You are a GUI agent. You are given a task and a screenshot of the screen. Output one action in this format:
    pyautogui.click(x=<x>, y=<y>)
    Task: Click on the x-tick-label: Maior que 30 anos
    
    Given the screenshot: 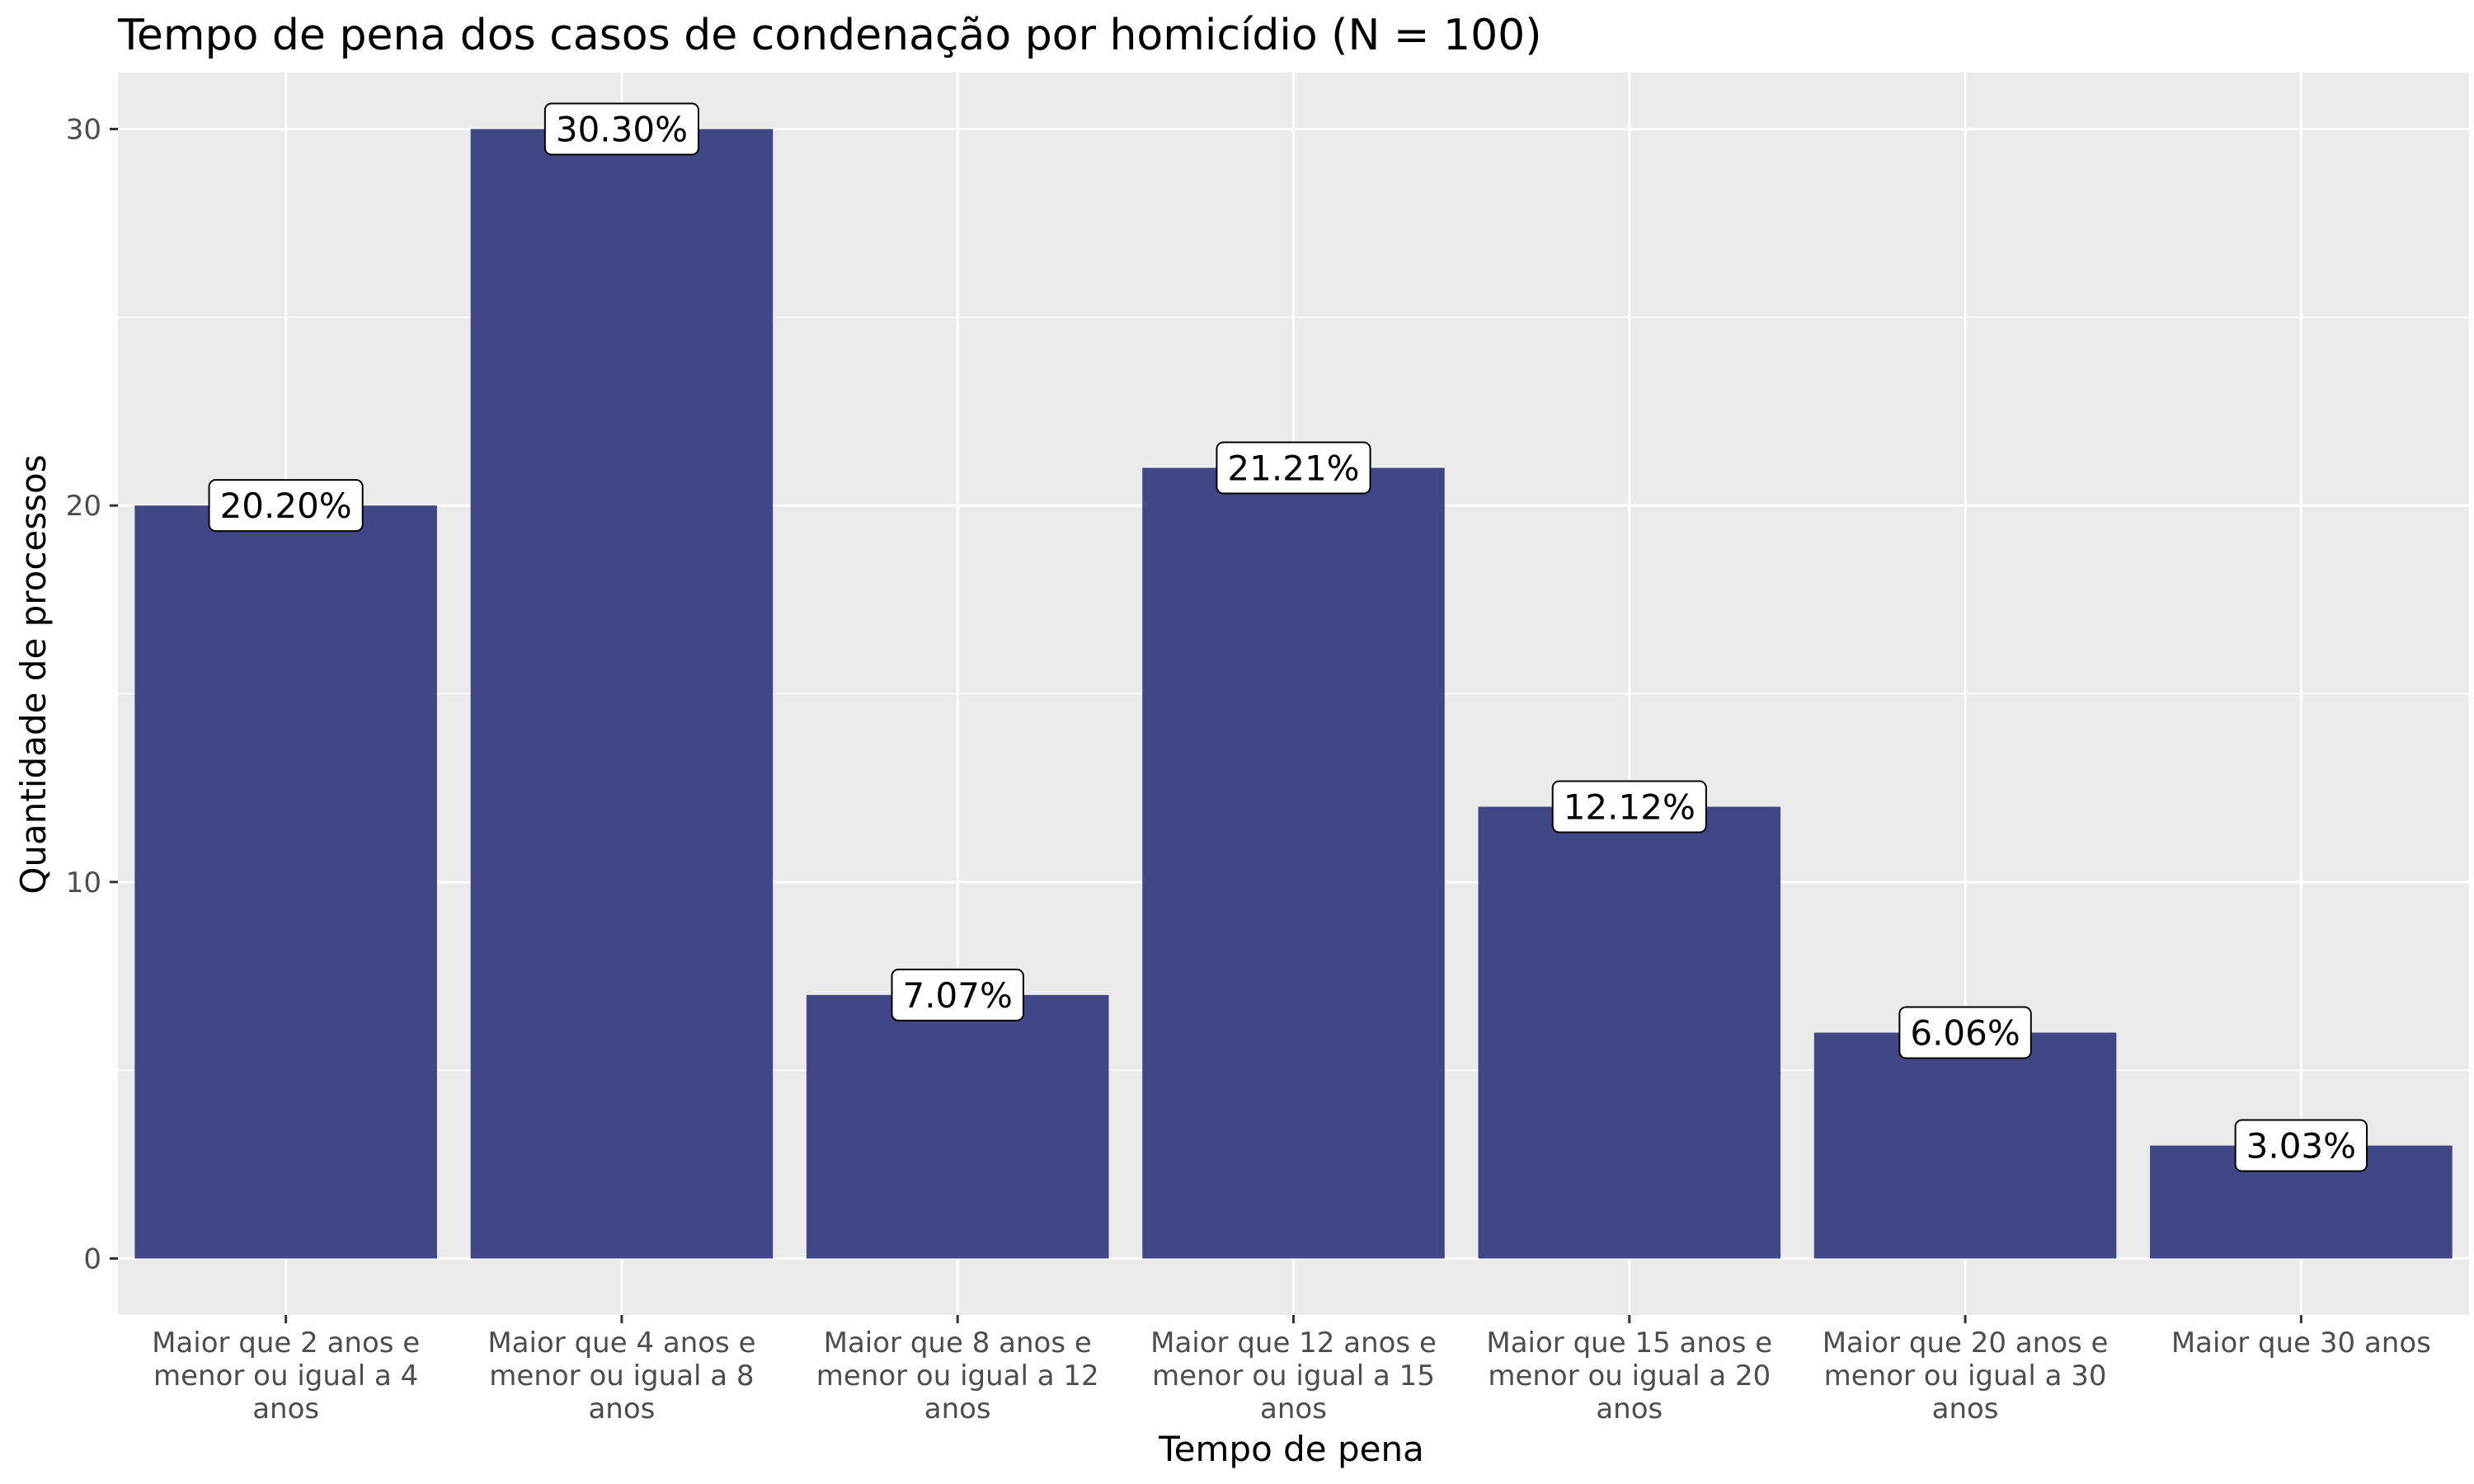 What is the action you would take?
    pyautogui.click(x=2301, y=1343)
    